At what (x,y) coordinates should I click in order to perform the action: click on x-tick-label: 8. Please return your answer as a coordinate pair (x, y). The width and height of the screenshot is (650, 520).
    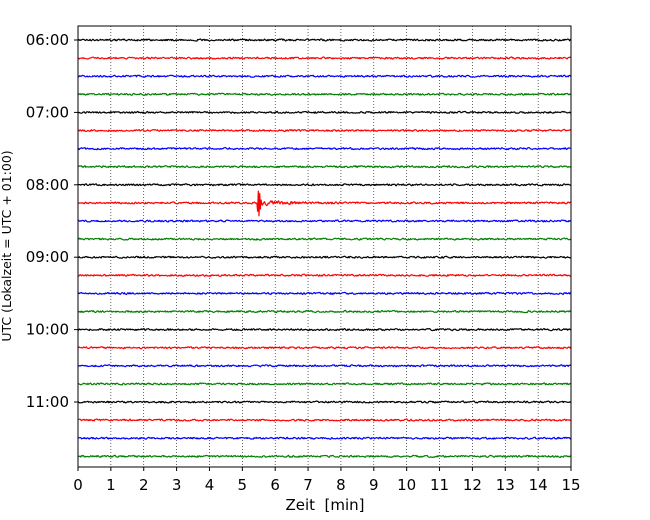
    Looking at the image, I should click on (341, 485).